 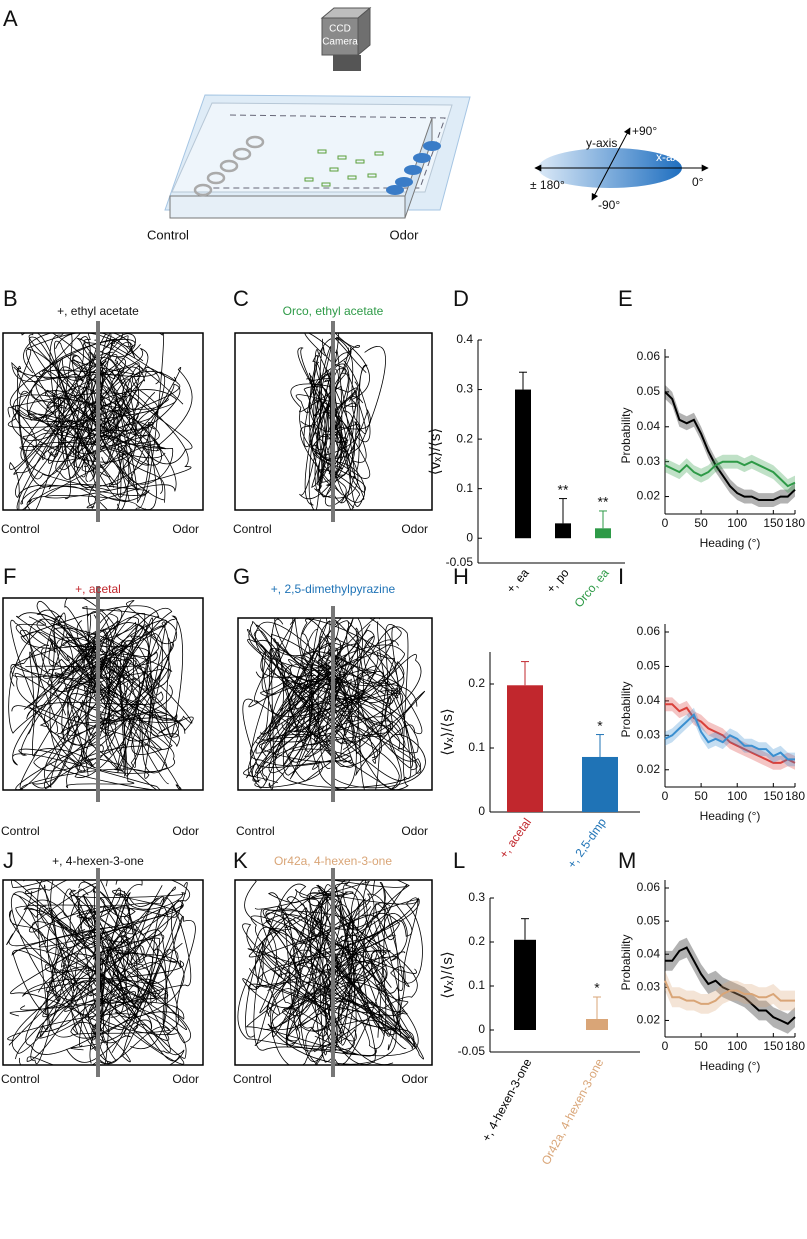 I want to click on trajectory-title: +, ethyl acetate, so click(x=98, y=311).